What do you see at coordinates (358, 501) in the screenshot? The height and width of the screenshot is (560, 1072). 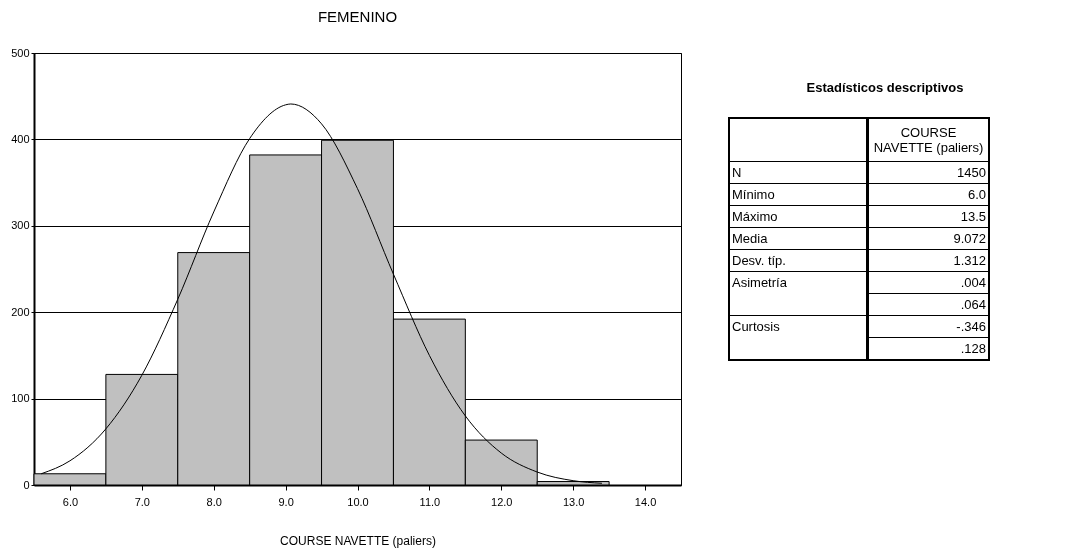 I see `x-tick-label: 10.0` at bounding box center [358, 501].